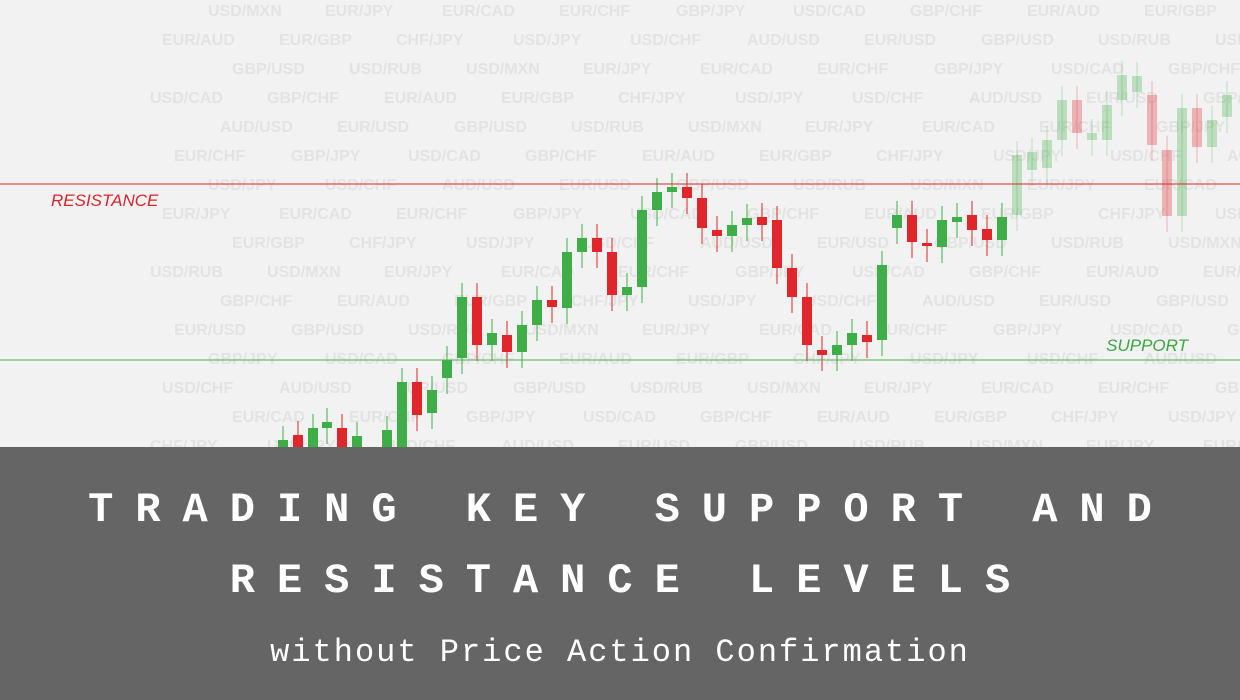  Describe the element at coordinates (910, 156) in the screenshot. I see `watermark-text: CHF/JPY` at that location.